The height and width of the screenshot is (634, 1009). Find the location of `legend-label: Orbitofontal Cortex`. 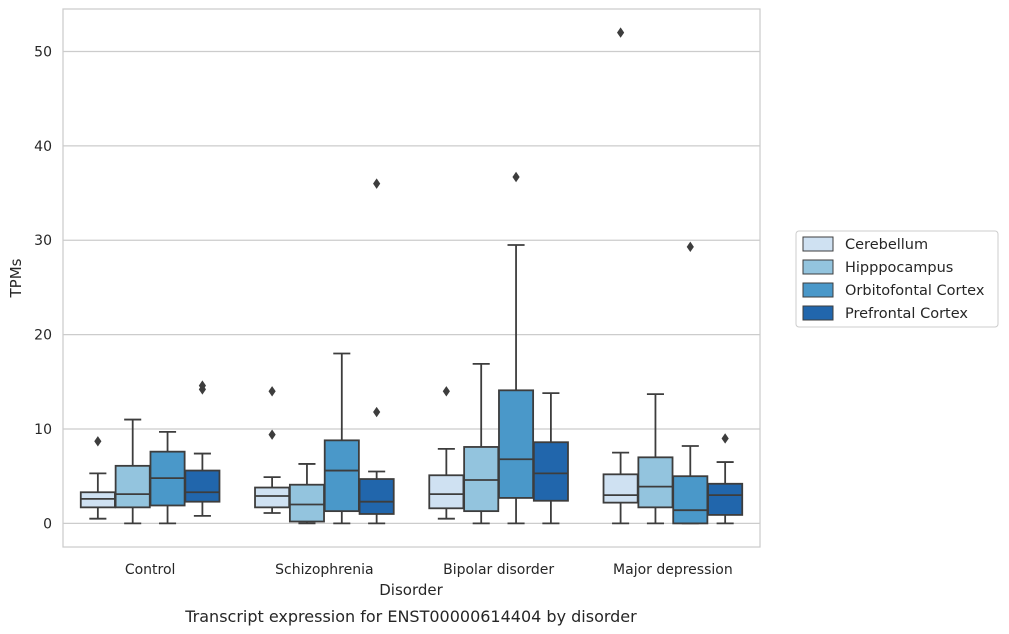

legend-label: Orbitofontal Cortex is located at coordinates (915, 291).